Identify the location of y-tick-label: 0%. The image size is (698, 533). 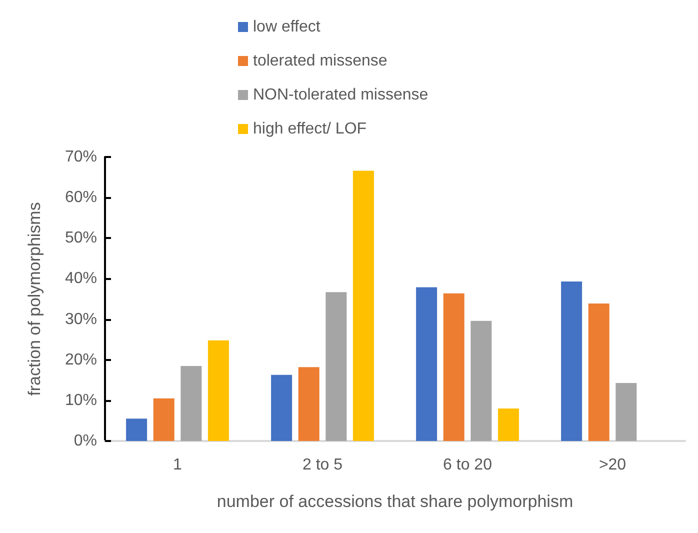
(85, 441).